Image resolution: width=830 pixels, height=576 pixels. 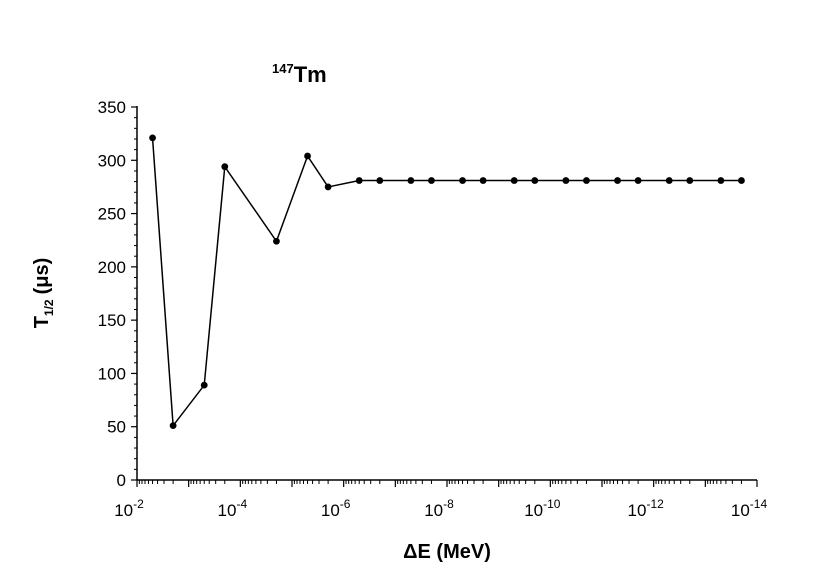 What do you see at coordinates (112, 320) in the screenshot?
I see `y-tick-label: 150` at bounding box center [112, 320].